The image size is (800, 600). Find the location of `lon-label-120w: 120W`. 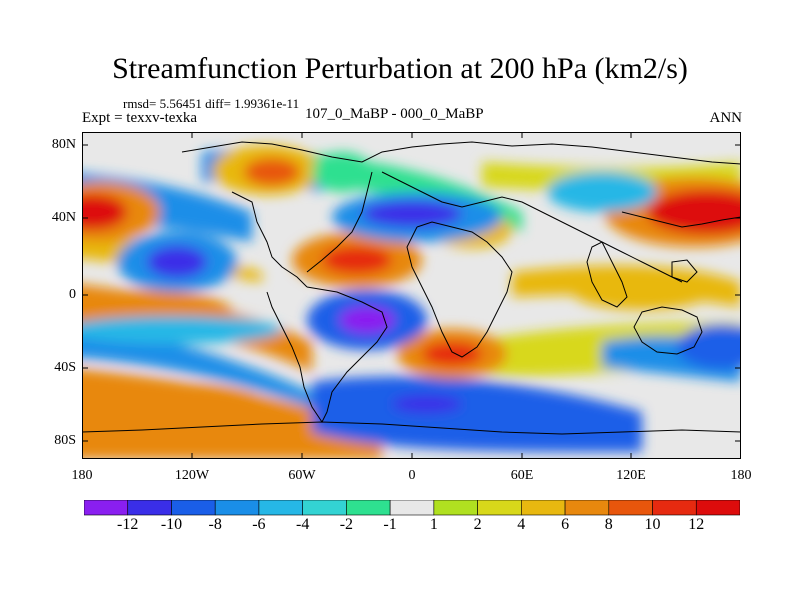

lon-label-120w: 120W is located at coordinates (192, 475).